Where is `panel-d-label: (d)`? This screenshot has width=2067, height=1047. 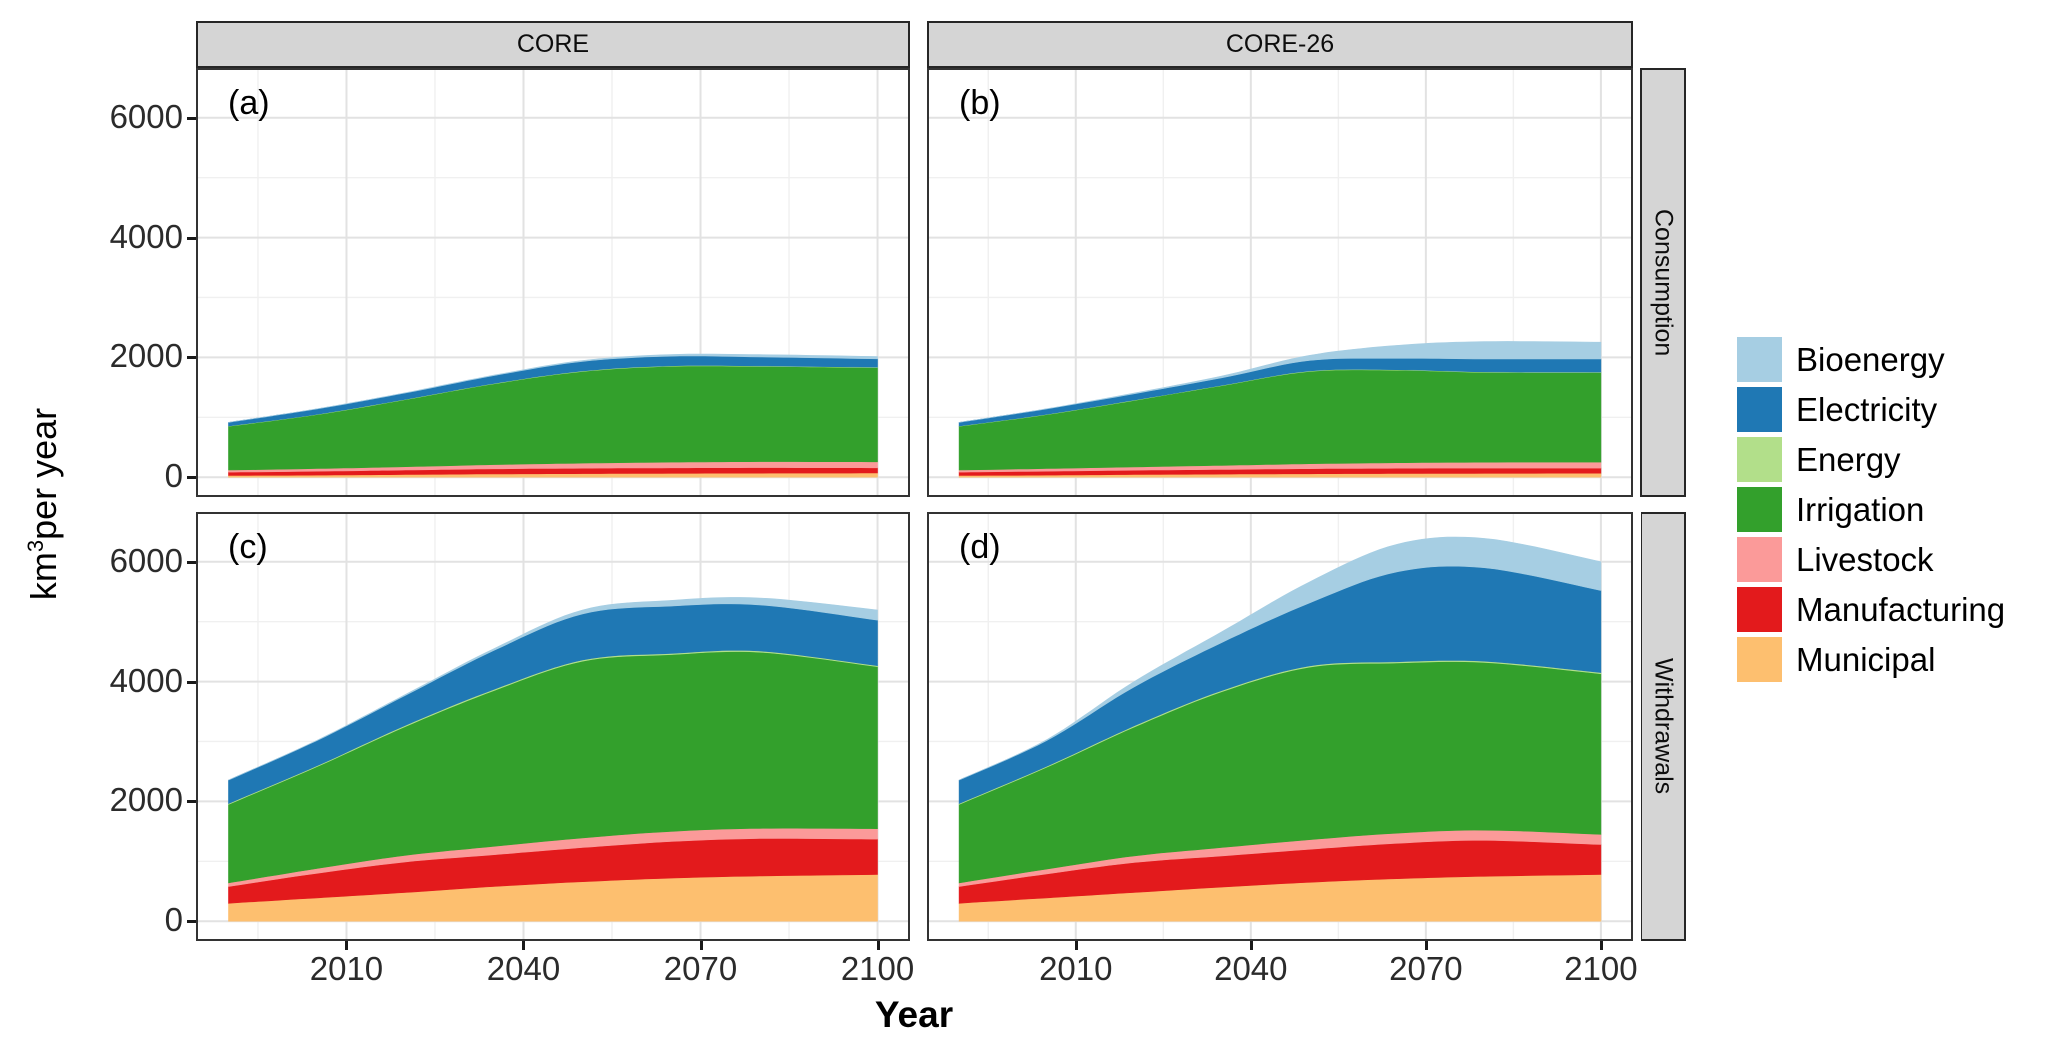 panel-d-label: (d) is located at coordinates (980, 547).